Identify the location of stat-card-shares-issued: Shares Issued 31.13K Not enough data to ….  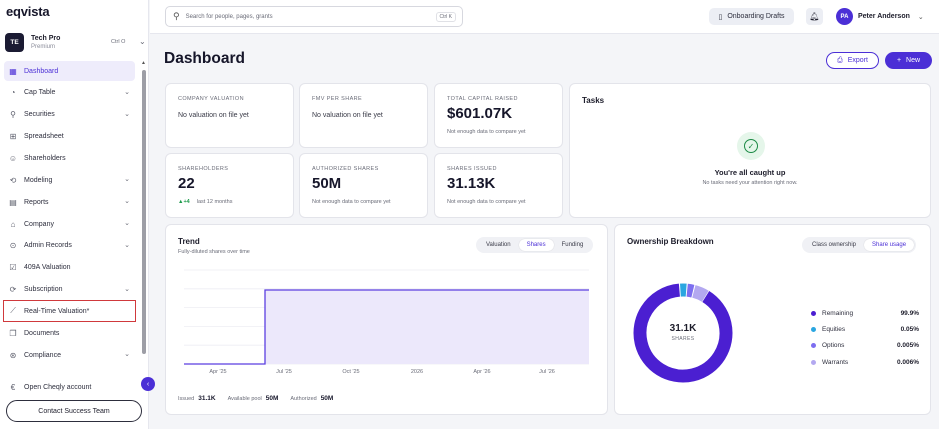
(498, 185).